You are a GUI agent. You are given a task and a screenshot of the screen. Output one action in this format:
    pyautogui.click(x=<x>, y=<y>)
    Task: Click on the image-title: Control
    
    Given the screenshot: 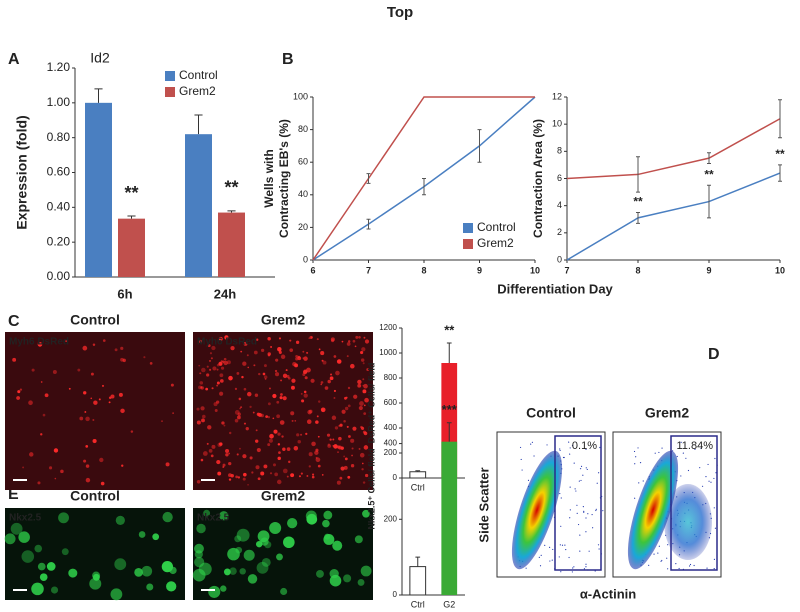 What is the action you would take?
    pyautogui.click(x=95, y=496)
    